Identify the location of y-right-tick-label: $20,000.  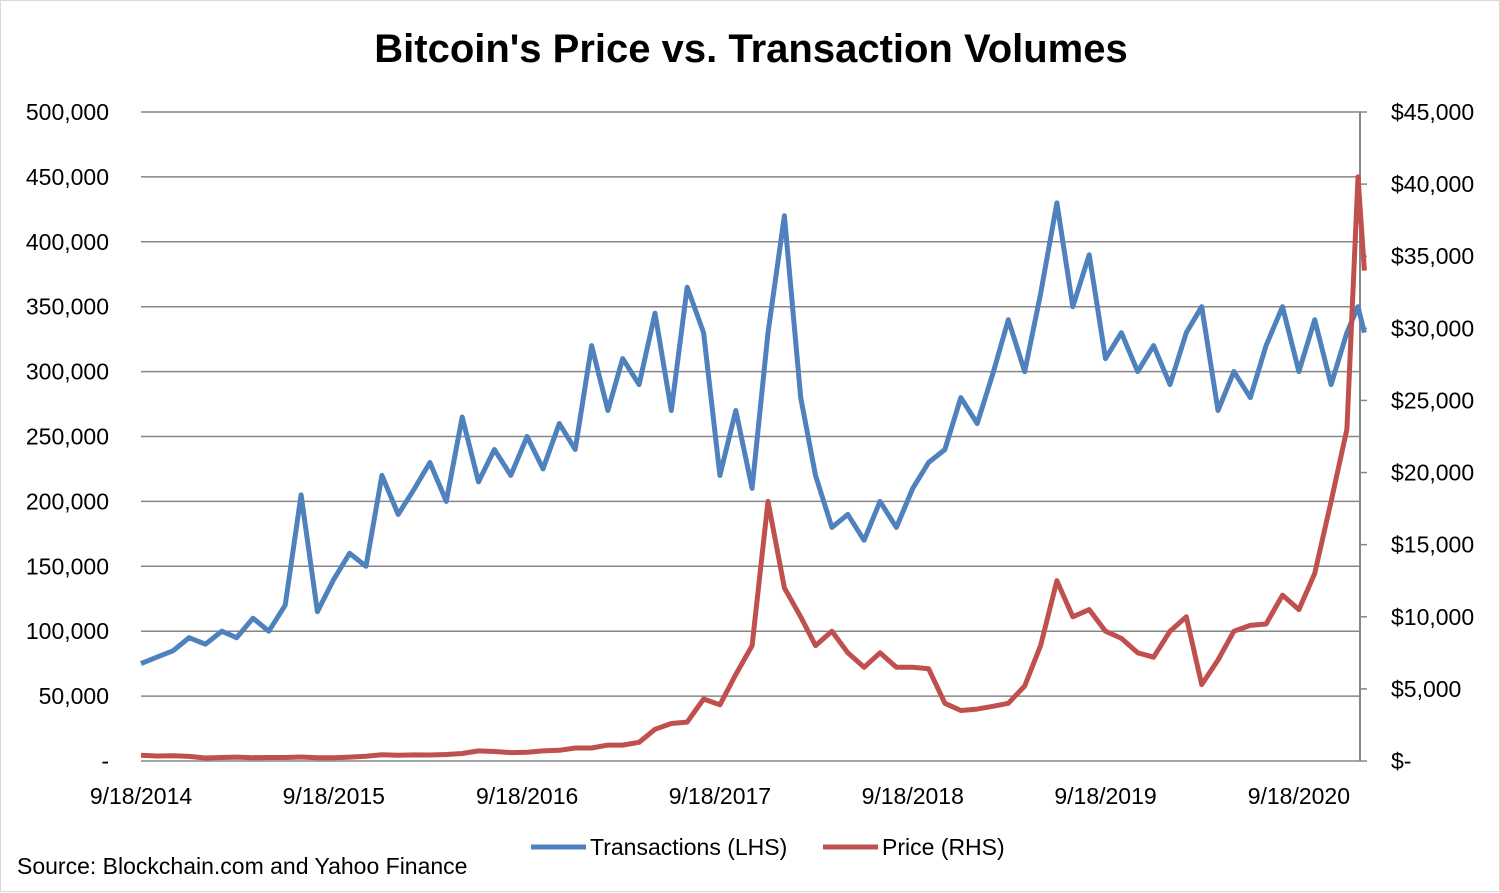
(1432, 473).